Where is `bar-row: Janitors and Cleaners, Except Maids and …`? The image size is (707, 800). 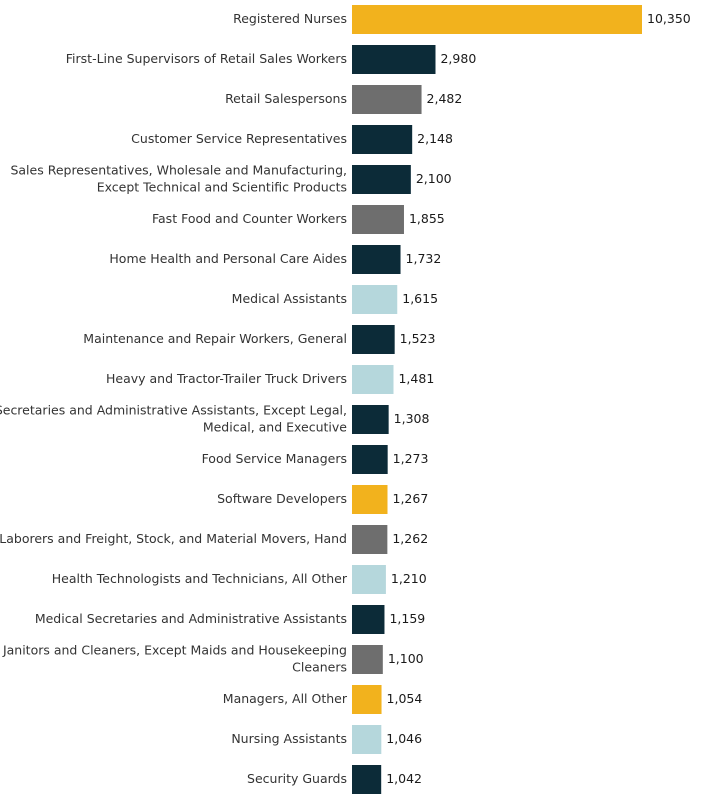 bar-row: Janitors and Cleaners, Except Maids and … is located at coordinates (213, 659).